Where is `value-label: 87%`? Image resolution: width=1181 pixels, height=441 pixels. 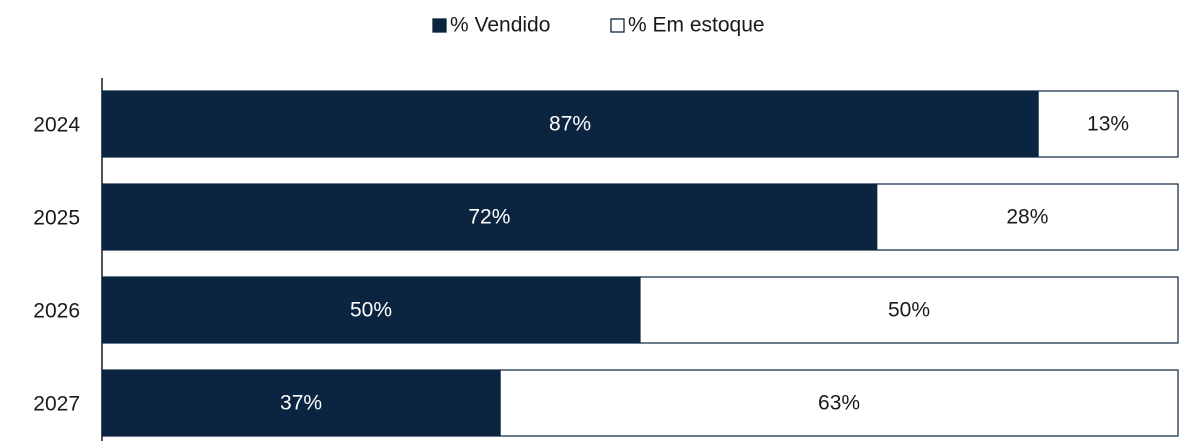 value-label: 87% is located at coordinates (570, 124).